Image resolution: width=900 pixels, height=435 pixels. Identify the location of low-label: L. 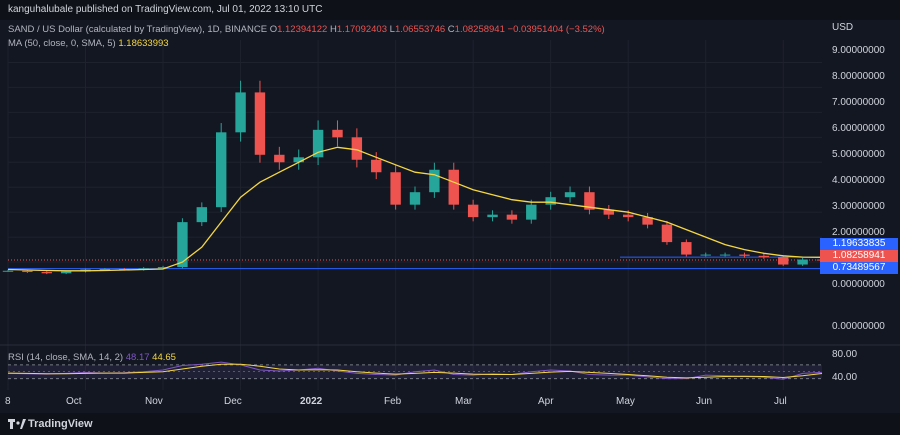
(392, 29).